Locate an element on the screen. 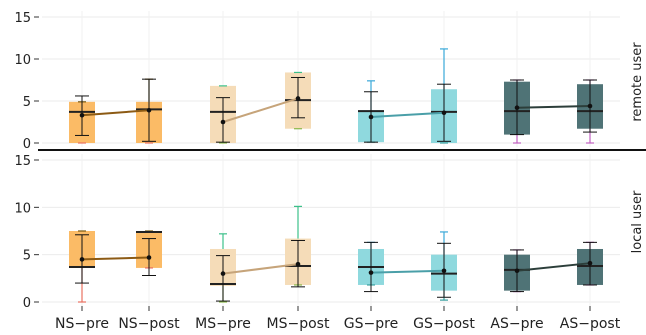  local-panel-label: local user is located at coordinates (637, 221).